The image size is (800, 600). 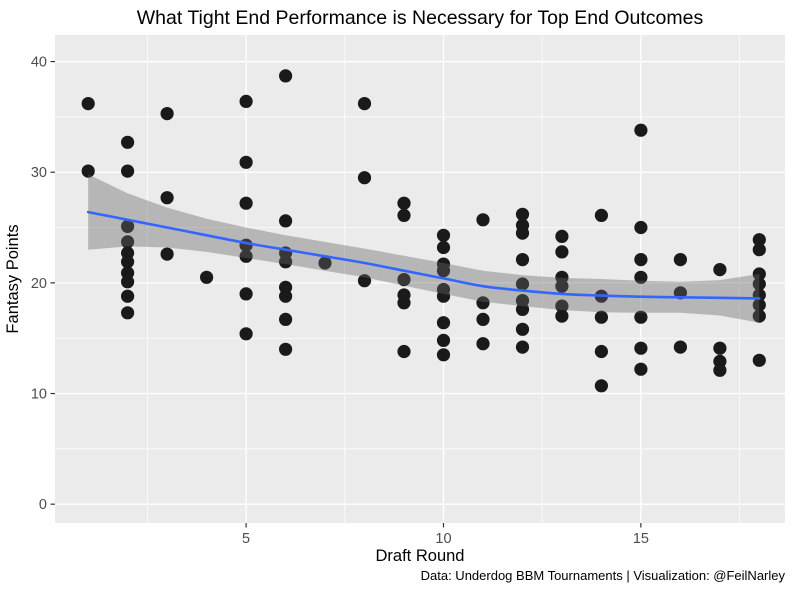 What do you see at coordinates (420, 556) in the screenshot?
I see `x-axis-title: Draft Round` at bounding box center [420, 556].